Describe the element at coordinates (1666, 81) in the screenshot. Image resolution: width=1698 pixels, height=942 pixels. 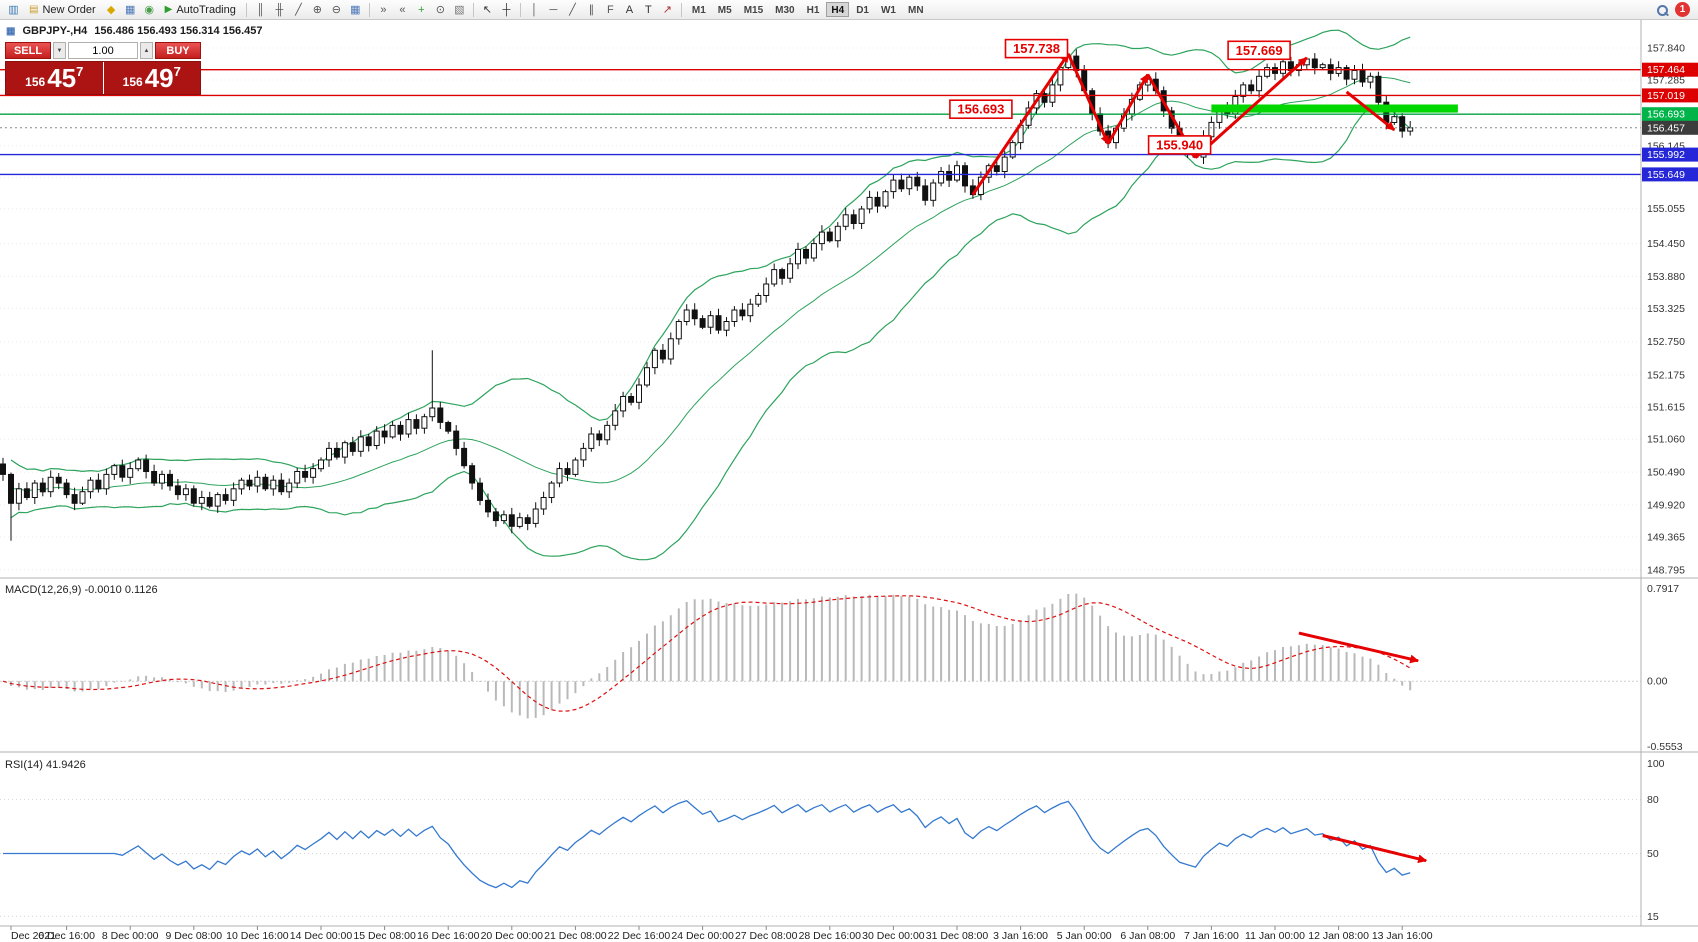
I see `price-axis-label: 157.285` at that location.